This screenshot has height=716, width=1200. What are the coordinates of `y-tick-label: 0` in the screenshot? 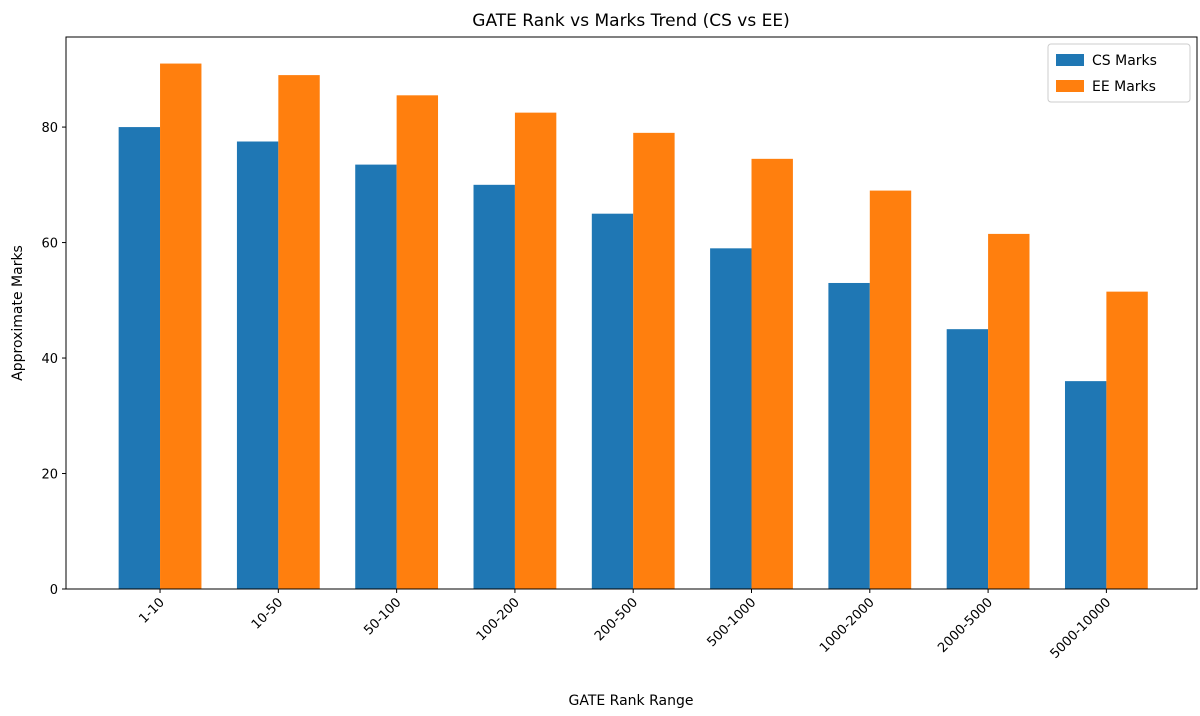 It's located at (54, 590).